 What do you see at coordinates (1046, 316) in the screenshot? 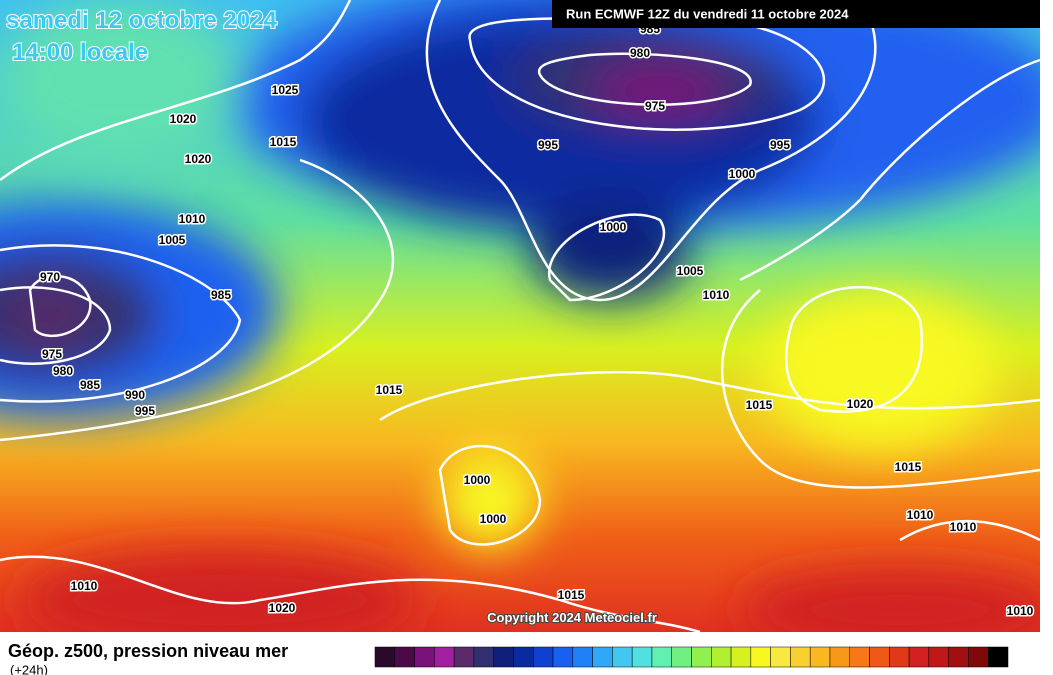
I see `right-margin` at bounding box center [1046, 316].